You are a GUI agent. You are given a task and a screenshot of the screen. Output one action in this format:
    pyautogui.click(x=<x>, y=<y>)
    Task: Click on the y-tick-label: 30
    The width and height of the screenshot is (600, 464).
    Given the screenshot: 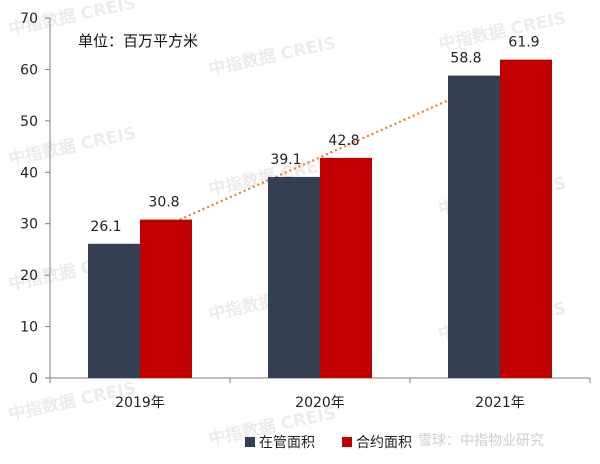 What is the action you would take?
    pyautogui.click(x=29, y=225)
    